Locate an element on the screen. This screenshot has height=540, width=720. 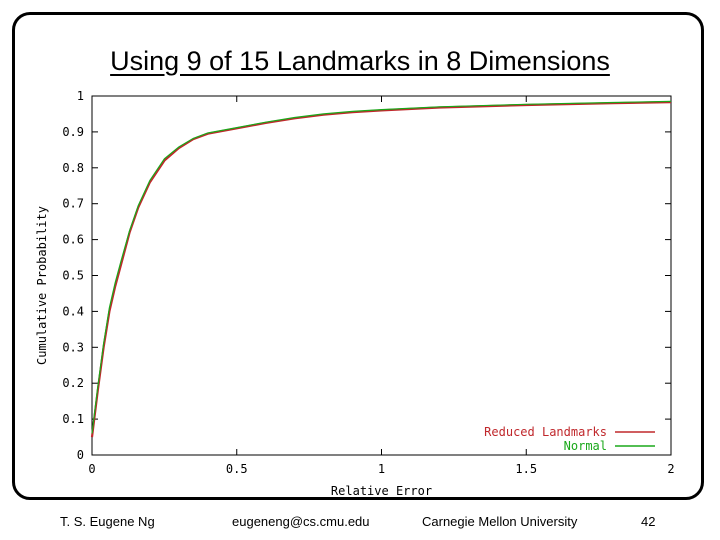
footer-email: eugeneng@cs.cmu.edu is located at coordinates (301, 521).